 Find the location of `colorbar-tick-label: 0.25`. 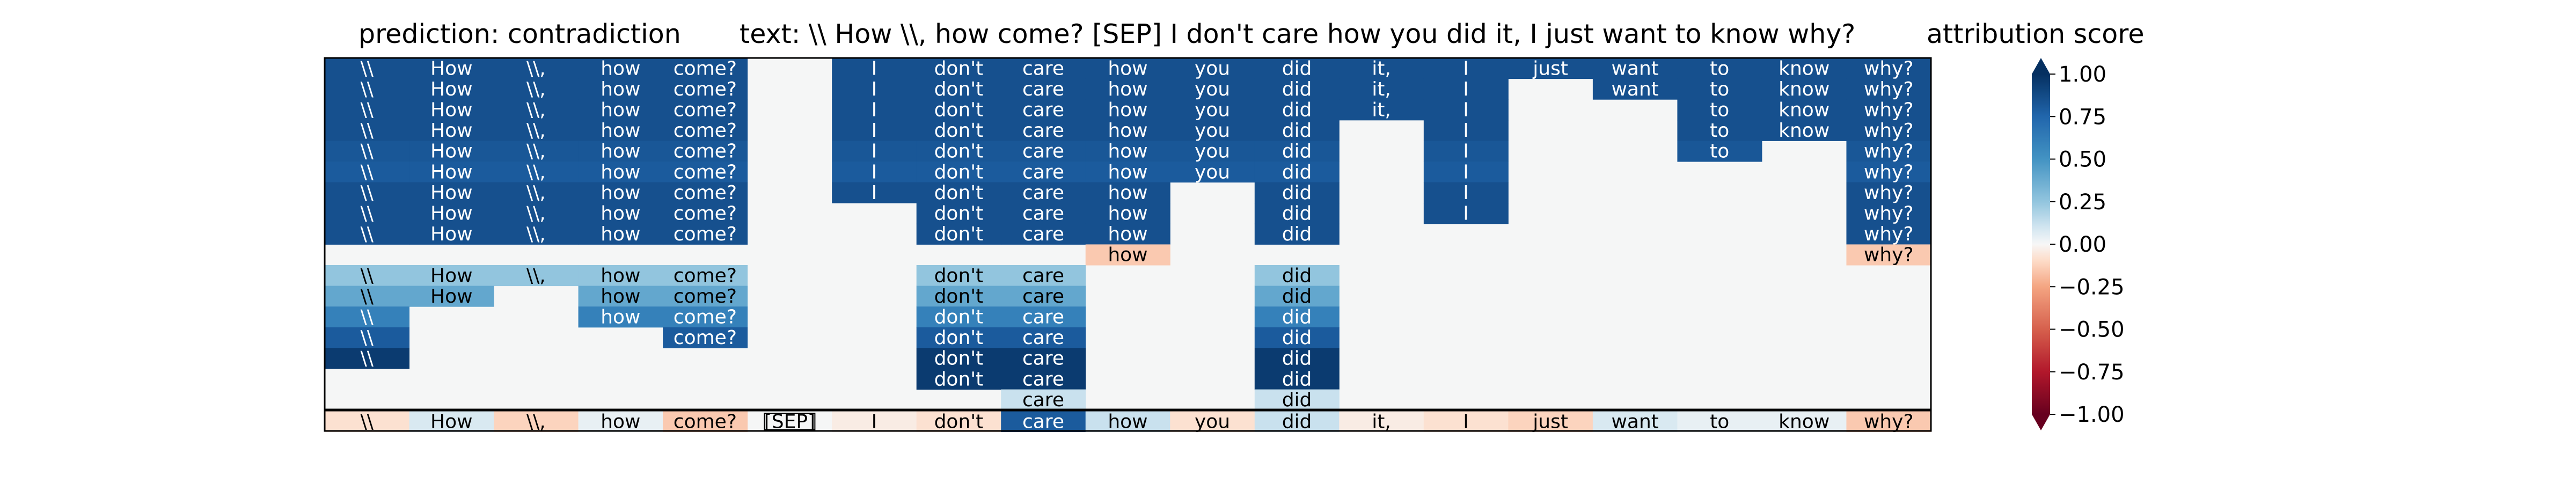

colorbar-tick-label: 0.25 is located at coordinates (2082, 202).